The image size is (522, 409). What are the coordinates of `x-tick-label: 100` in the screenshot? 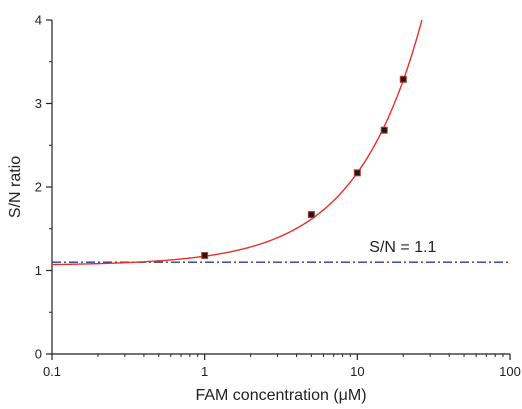 It's located at (510, 371).